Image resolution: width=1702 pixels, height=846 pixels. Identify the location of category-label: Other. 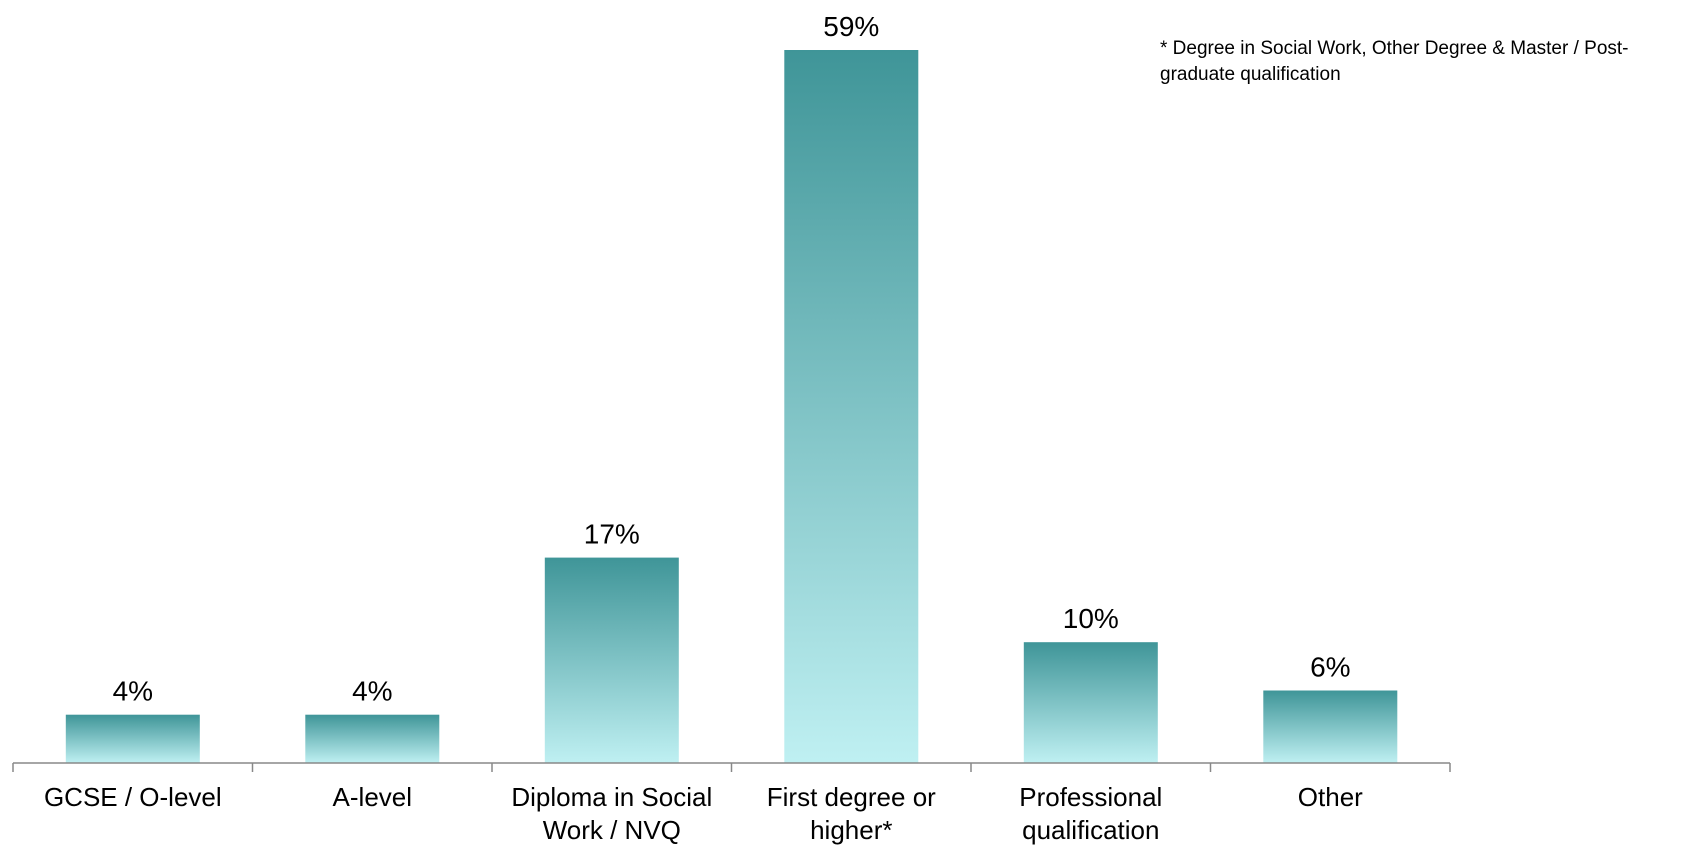
(1330, 797).